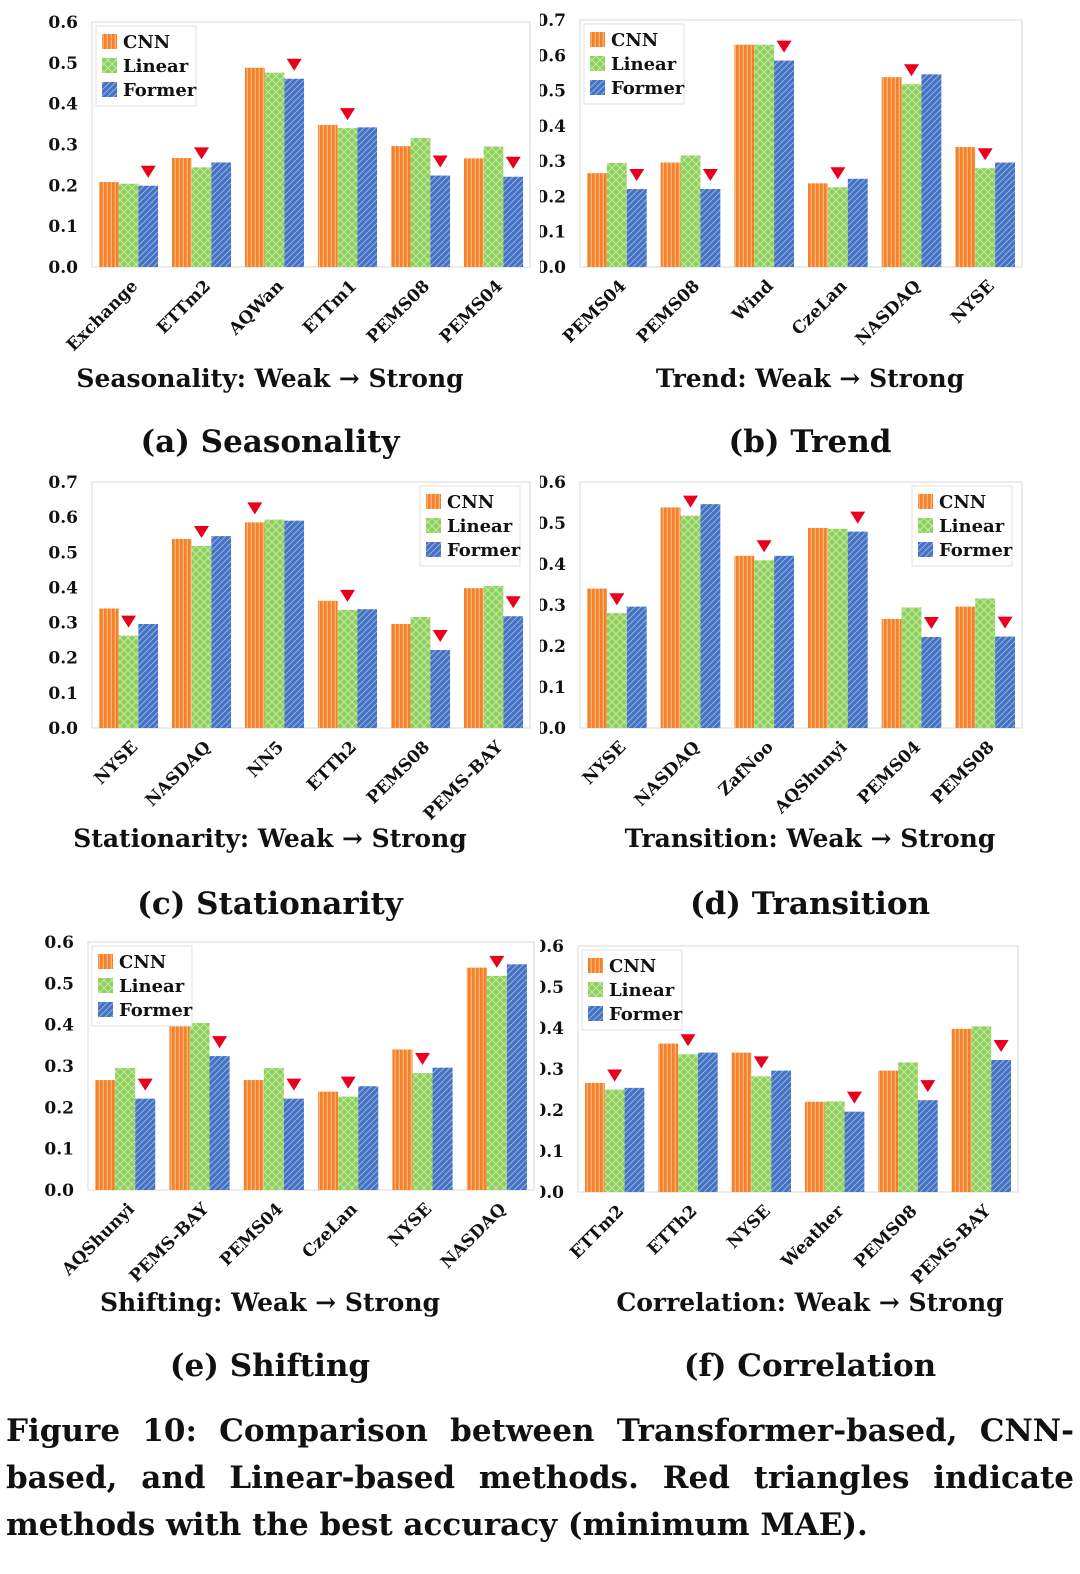  Describe the element at coordinates (553, 233) in the screenshot. I see `y-tick-label: 0.1` at that location.